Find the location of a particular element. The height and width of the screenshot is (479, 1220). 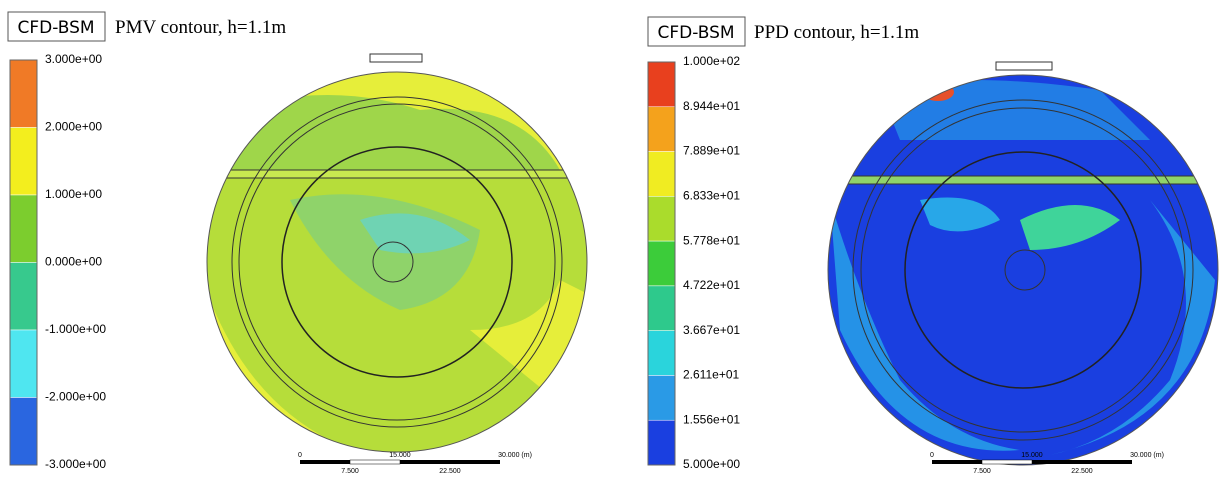

colorbar-label: 6.833e+01 is located at coordinates (711, 196).